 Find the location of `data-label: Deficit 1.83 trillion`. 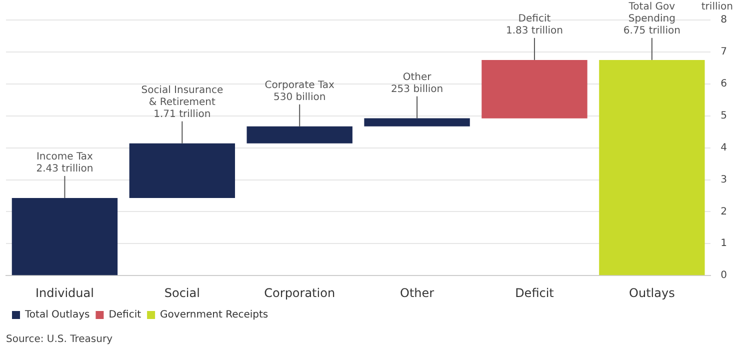

data-label: Deficit 1.83 trillion is located at coordinates (534, 25).